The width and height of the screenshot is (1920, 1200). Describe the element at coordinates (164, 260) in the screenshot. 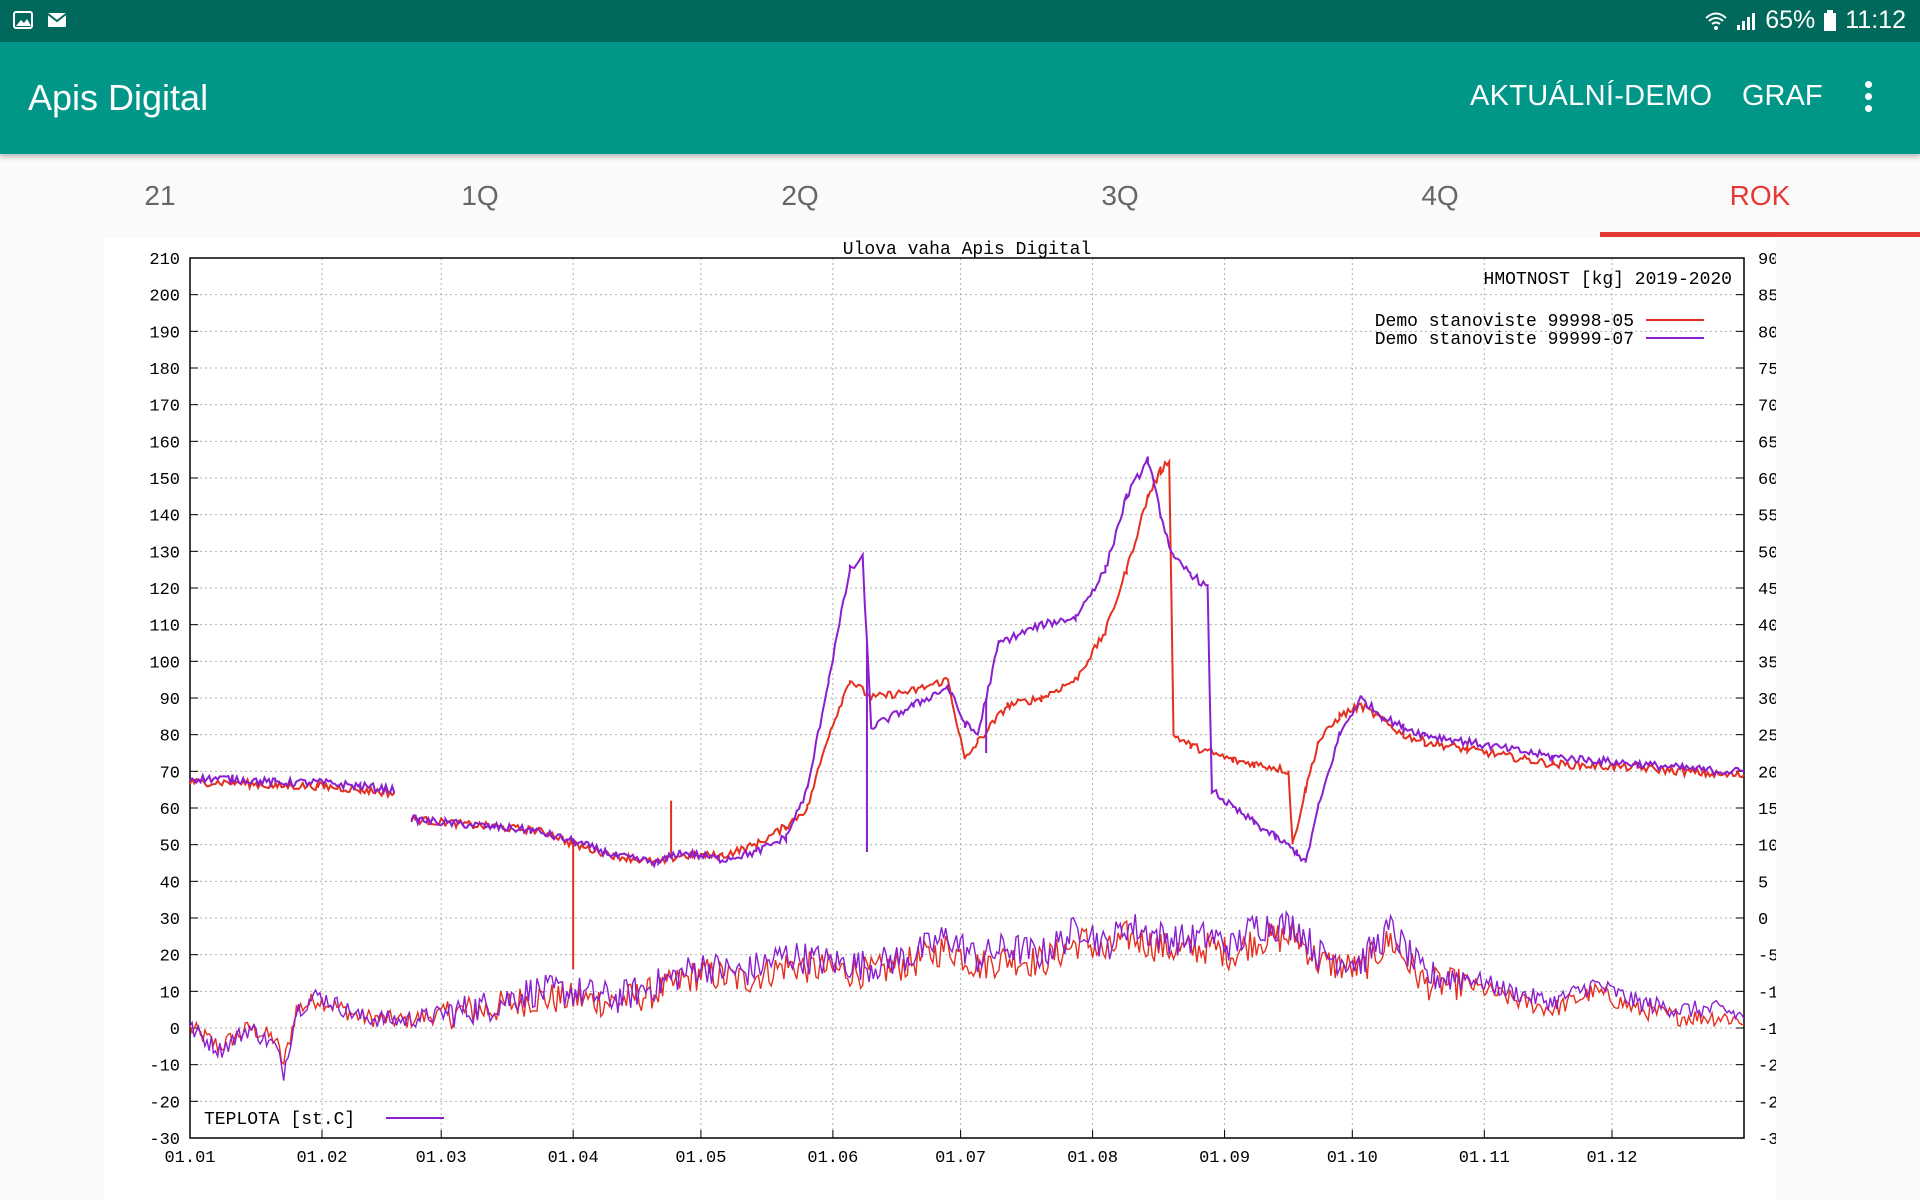

I see `y-tick-label-left: 210` at that location.